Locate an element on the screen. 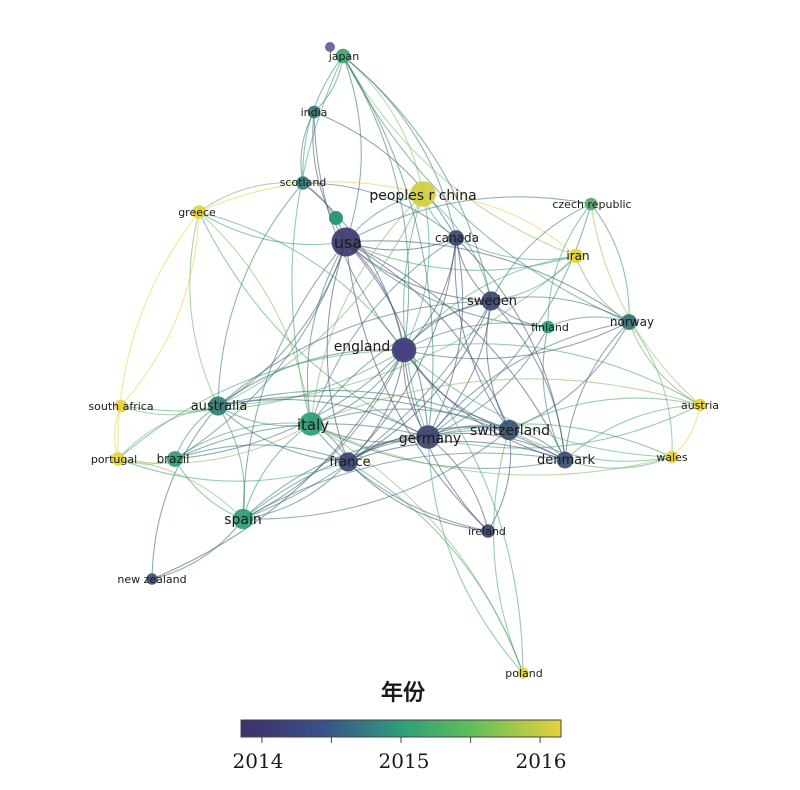 This screenshot has height=790, width=800. node-scotland is located at coordinates (303, 183).